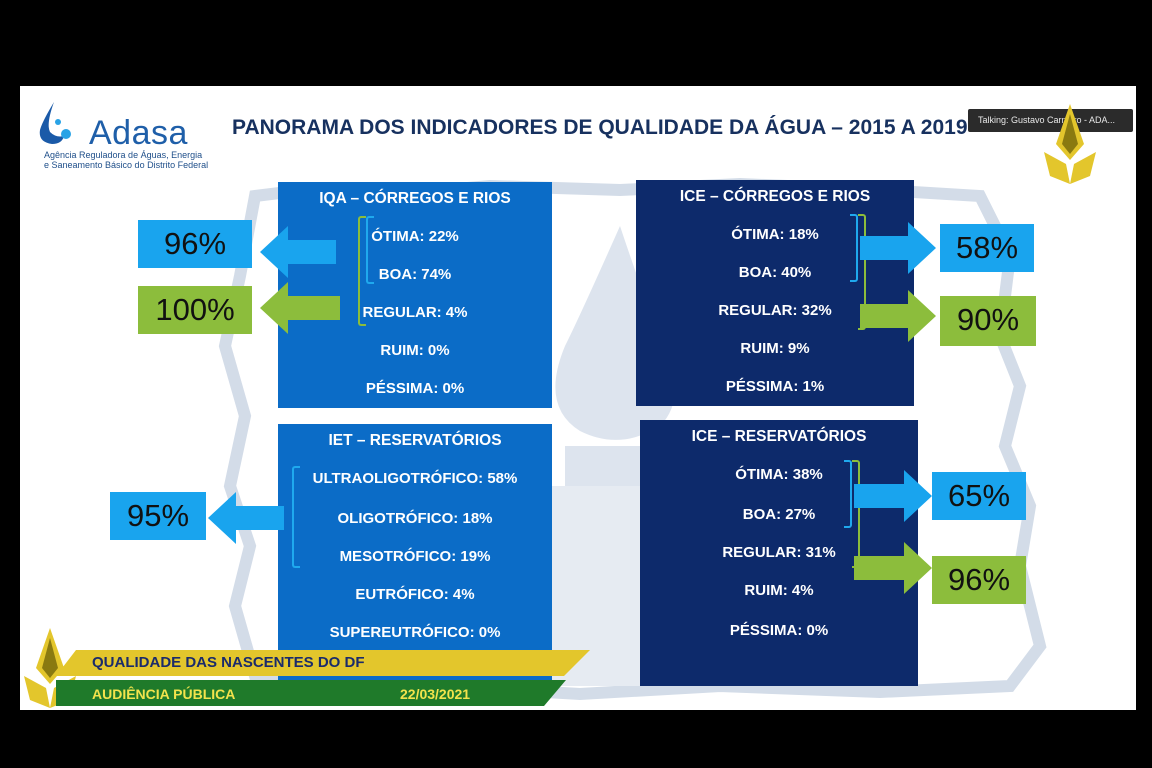 The width and height of the screenshot is (1152, 768). What do you see at coordinates (988, 321) in the screenshot?
I see `ice-rios-summary-bottom: 90%` at bounding box center [988, 321].